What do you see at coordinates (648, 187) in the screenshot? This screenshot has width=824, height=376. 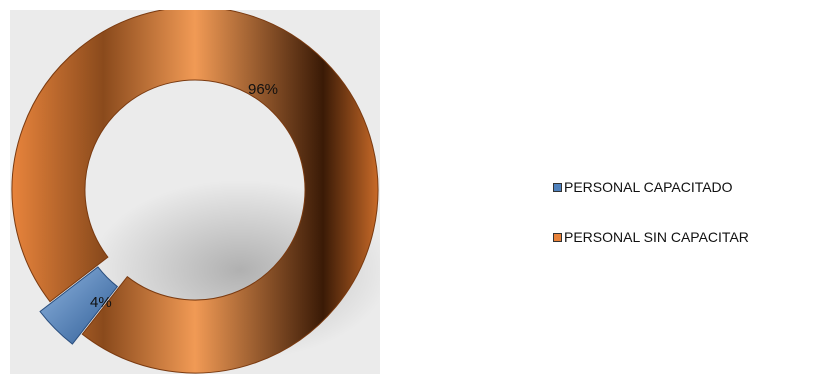 I see `legend-label-capacitado: PERSONAL CAPACITADO` at bounding box center [648, 187].